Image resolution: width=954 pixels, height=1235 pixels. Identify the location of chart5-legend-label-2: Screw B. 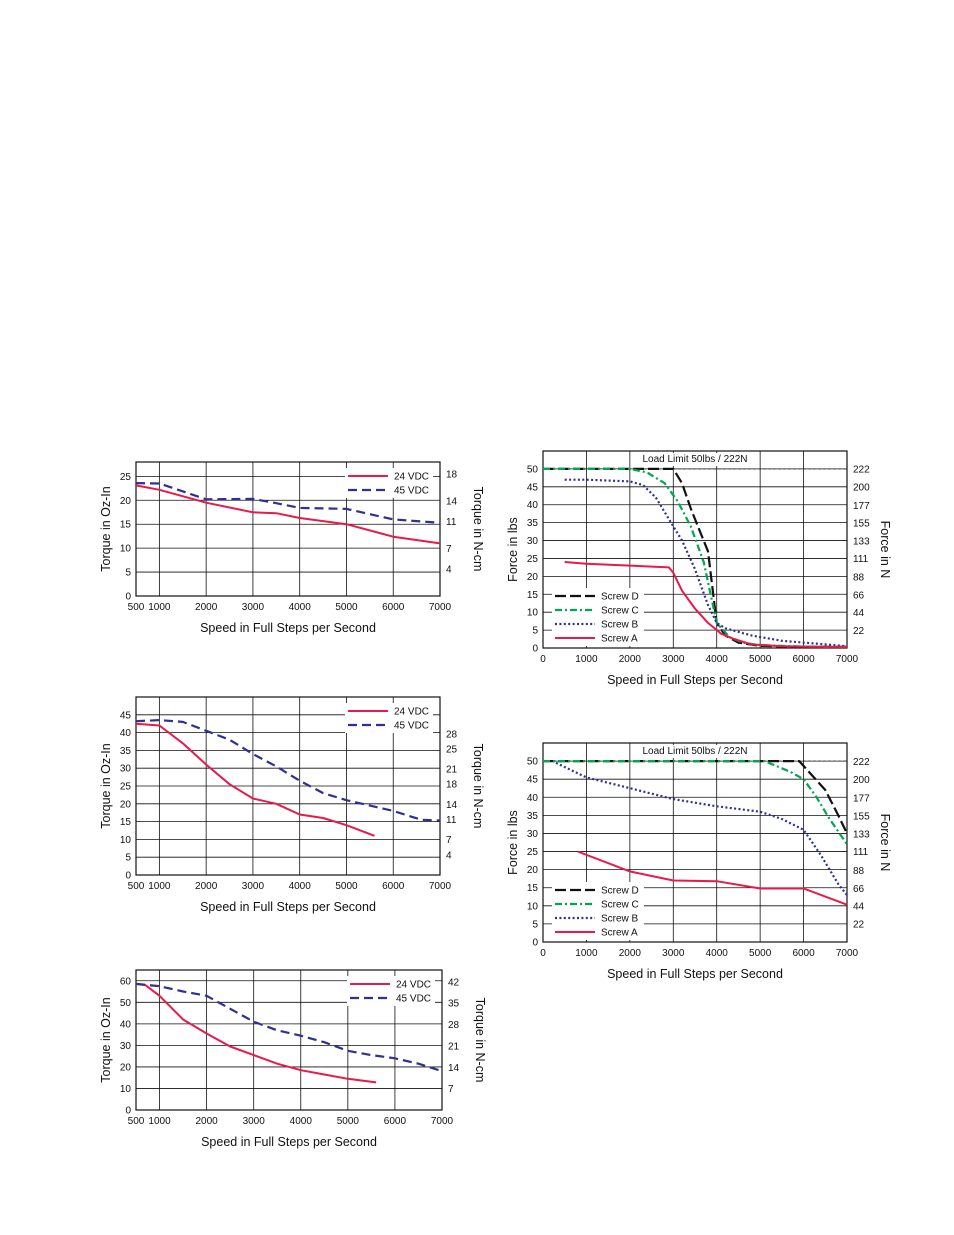
(620, 919).